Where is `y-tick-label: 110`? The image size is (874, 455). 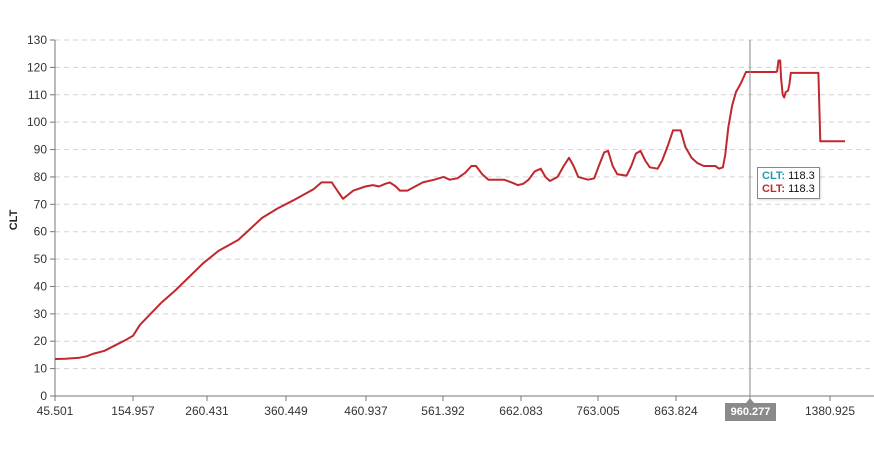 y-tick-label: 110 is located at coordinates (37, 95).